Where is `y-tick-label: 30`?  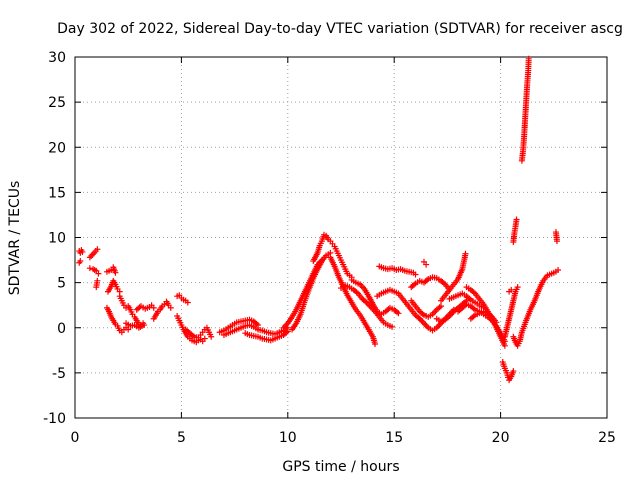
y-tick-label: 30 is located at coordinates (57, 58).